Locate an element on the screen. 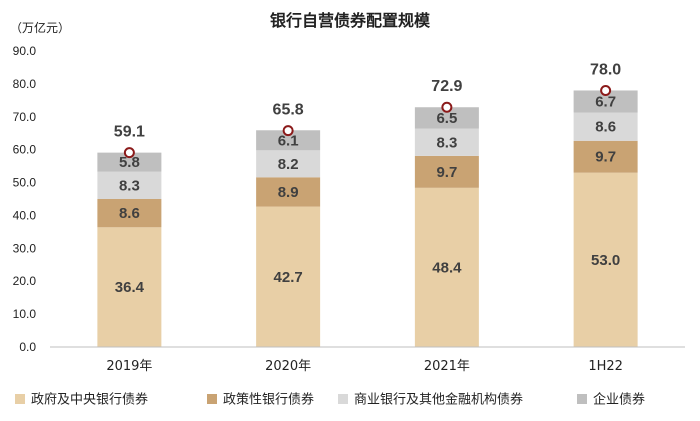 The height and width of the screenshot is (421, 700). bar-value-label: 36.4 is located at coordinates (130, 287).